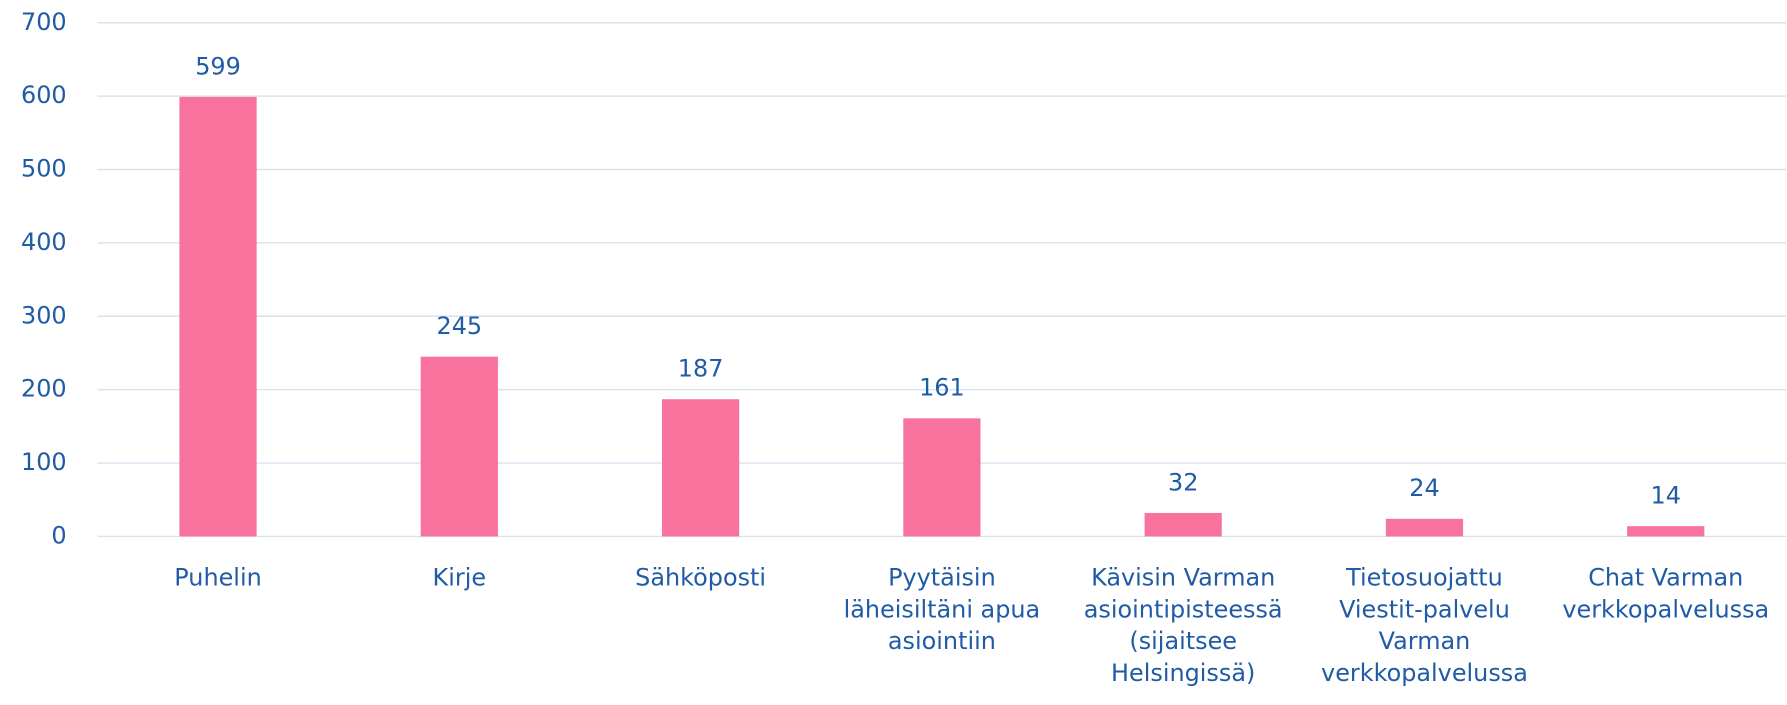  I want to click on y-tick-label: 100, so click(44, 462).